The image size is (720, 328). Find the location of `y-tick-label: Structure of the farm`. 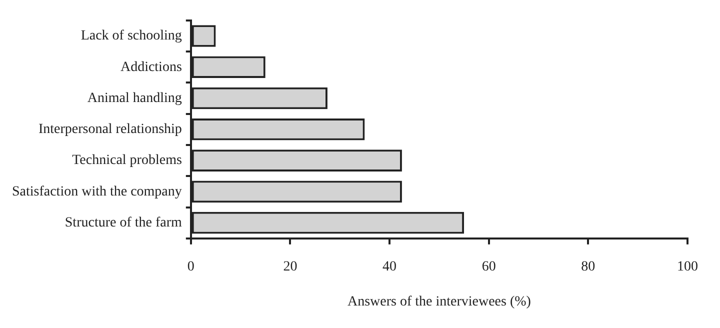

y-tick-label: Structure of the farm is located at coordinates (123, 223).